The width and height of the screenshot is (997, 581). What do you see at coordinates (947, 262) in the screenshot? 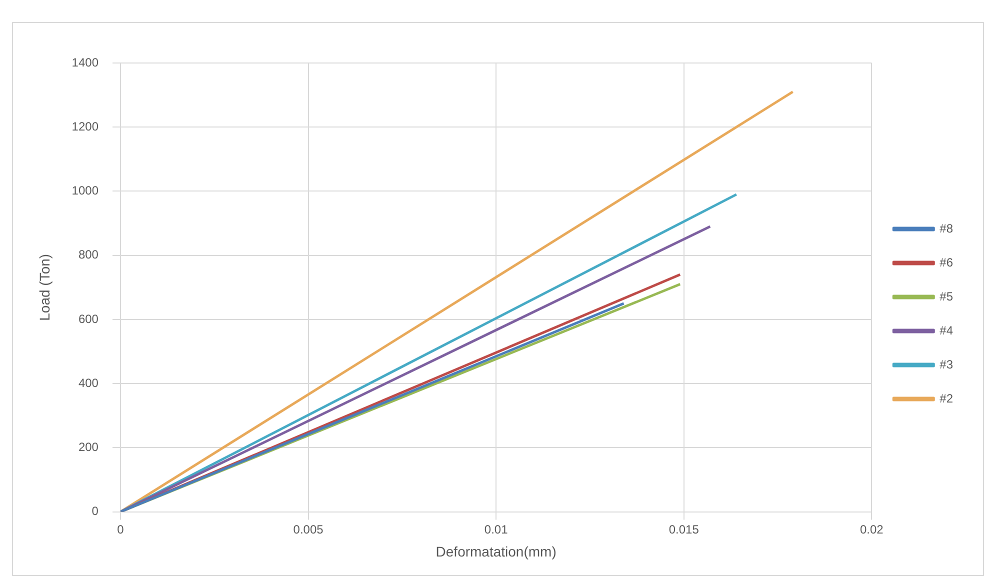
I see `legend-label: #6` at bounding box center [947, 262].